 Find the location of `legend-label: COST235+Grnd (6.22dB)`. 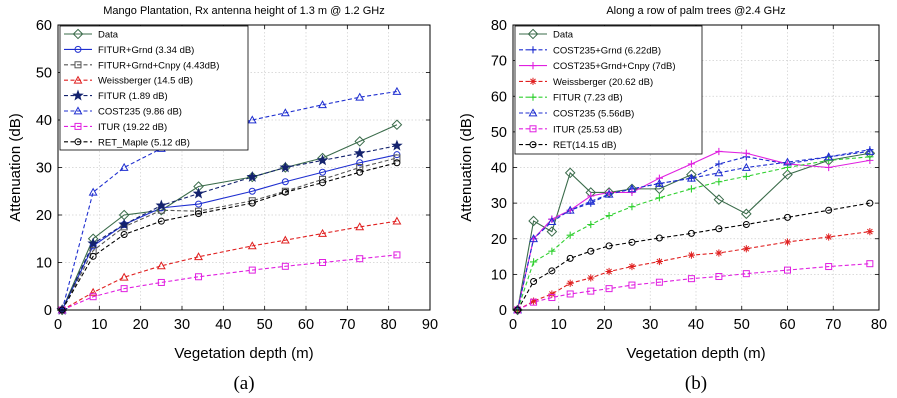

legend-label: COST235+Grnd (6.22dB) is located at coordinates (607, 50).